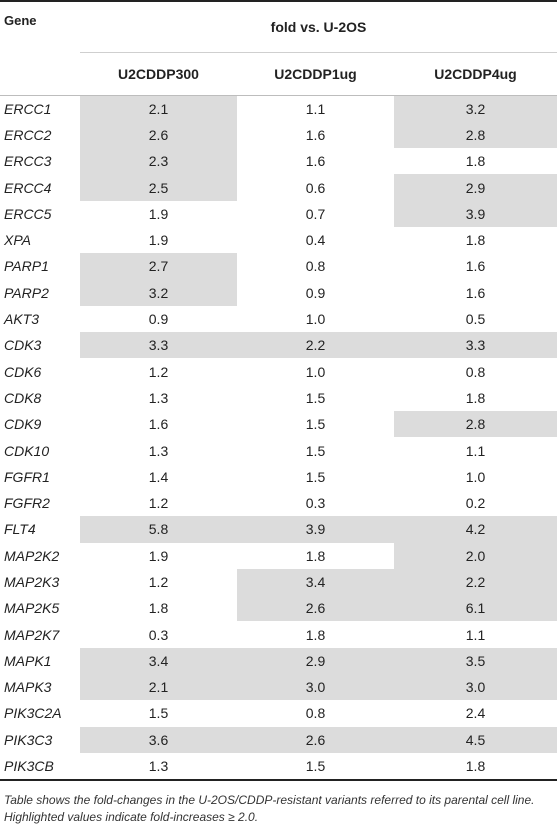 The height and width of the screenshot is (832, 557). I want to click on gene-name: PIK3CB, so click(40, 767).